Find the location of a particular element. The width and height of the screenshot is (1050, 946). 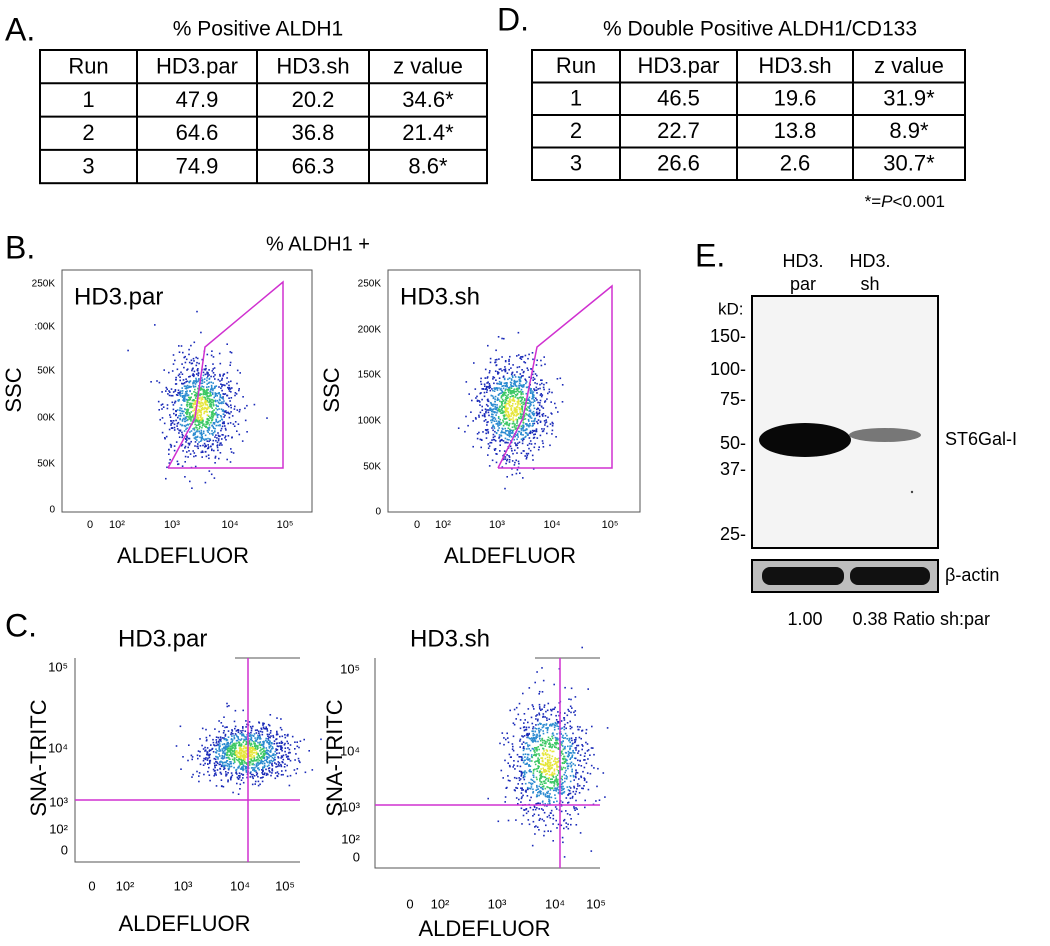

table-cell: 21.4* is located at coordinates (428, 132).